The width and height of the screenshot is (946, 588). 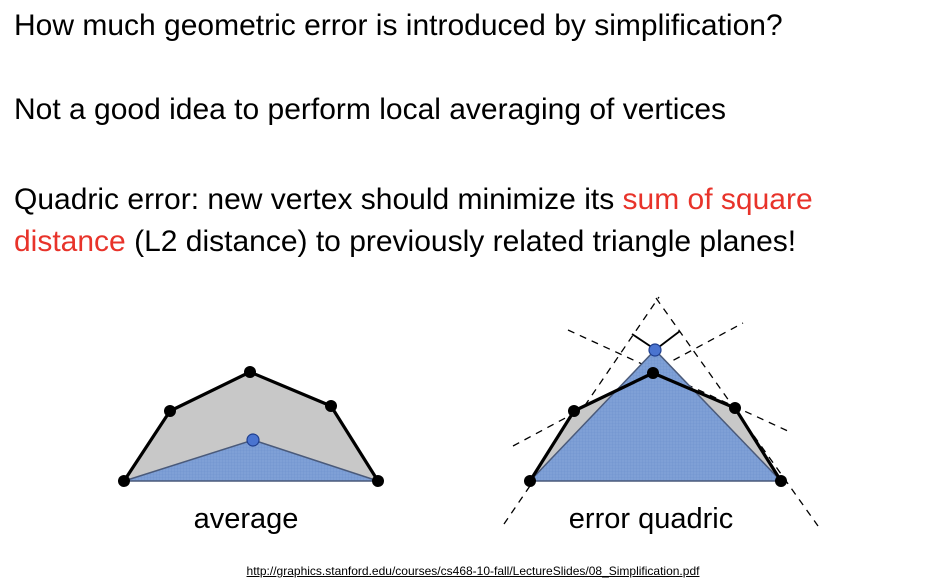 I want to click on quadric-new-vertex, so click(x=655, y=350).